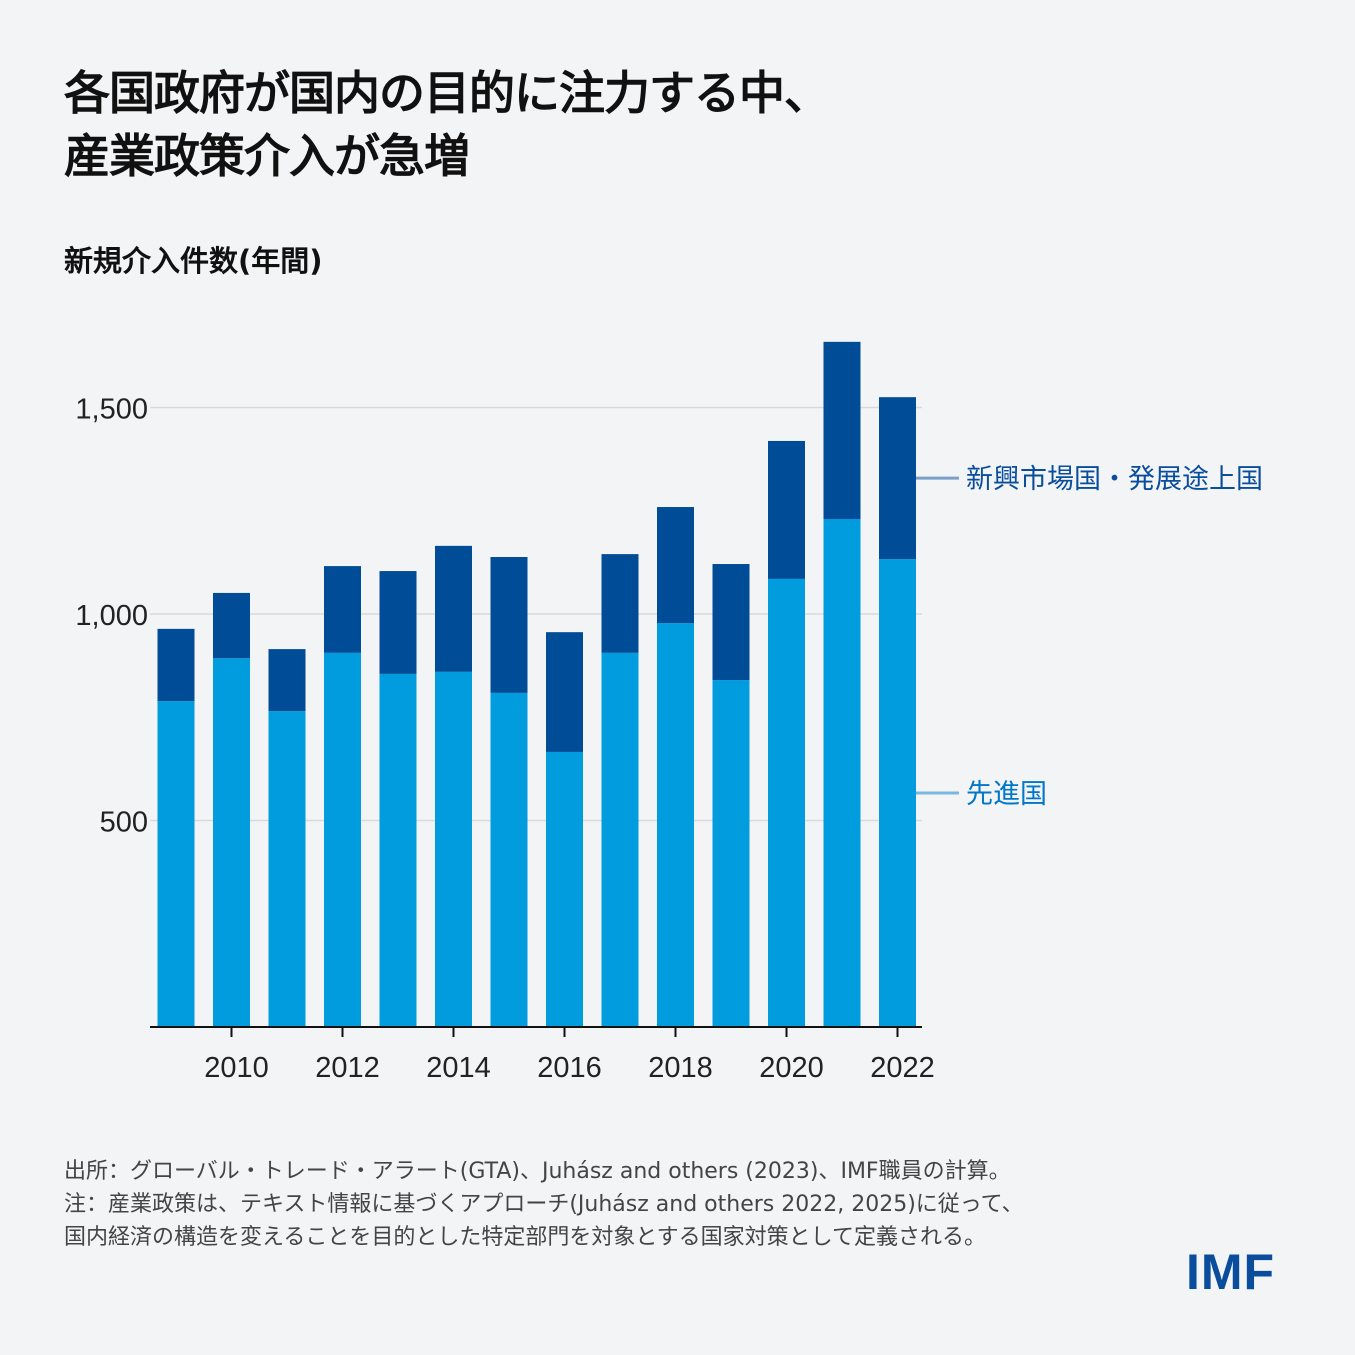  What do you see at coordinates (111, 410) in the screenshot?
I see `y-tick-label: 1,500` at bounding box center [111, 410].